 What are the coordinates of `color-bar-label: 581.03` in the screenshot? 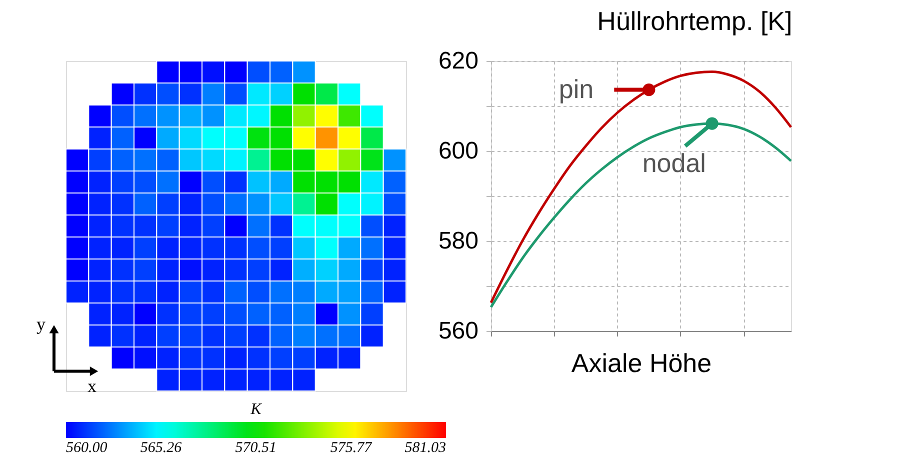 It's located at (425, 448).